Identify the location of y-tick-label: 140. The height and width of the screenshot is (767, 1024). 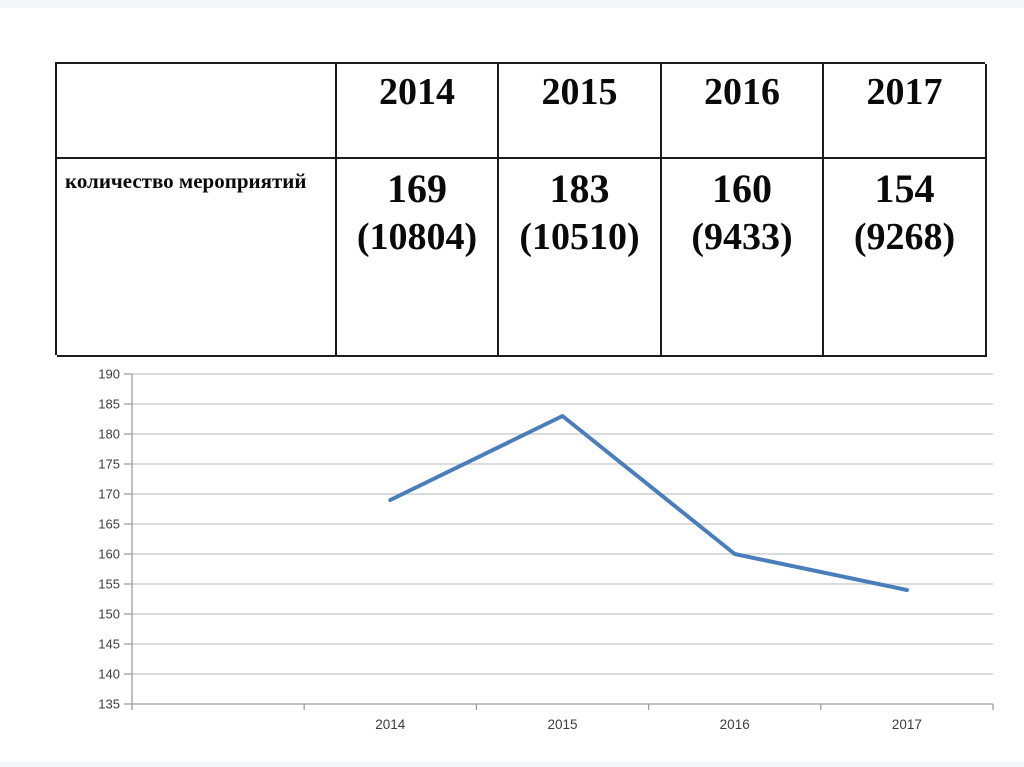
(109, 674).